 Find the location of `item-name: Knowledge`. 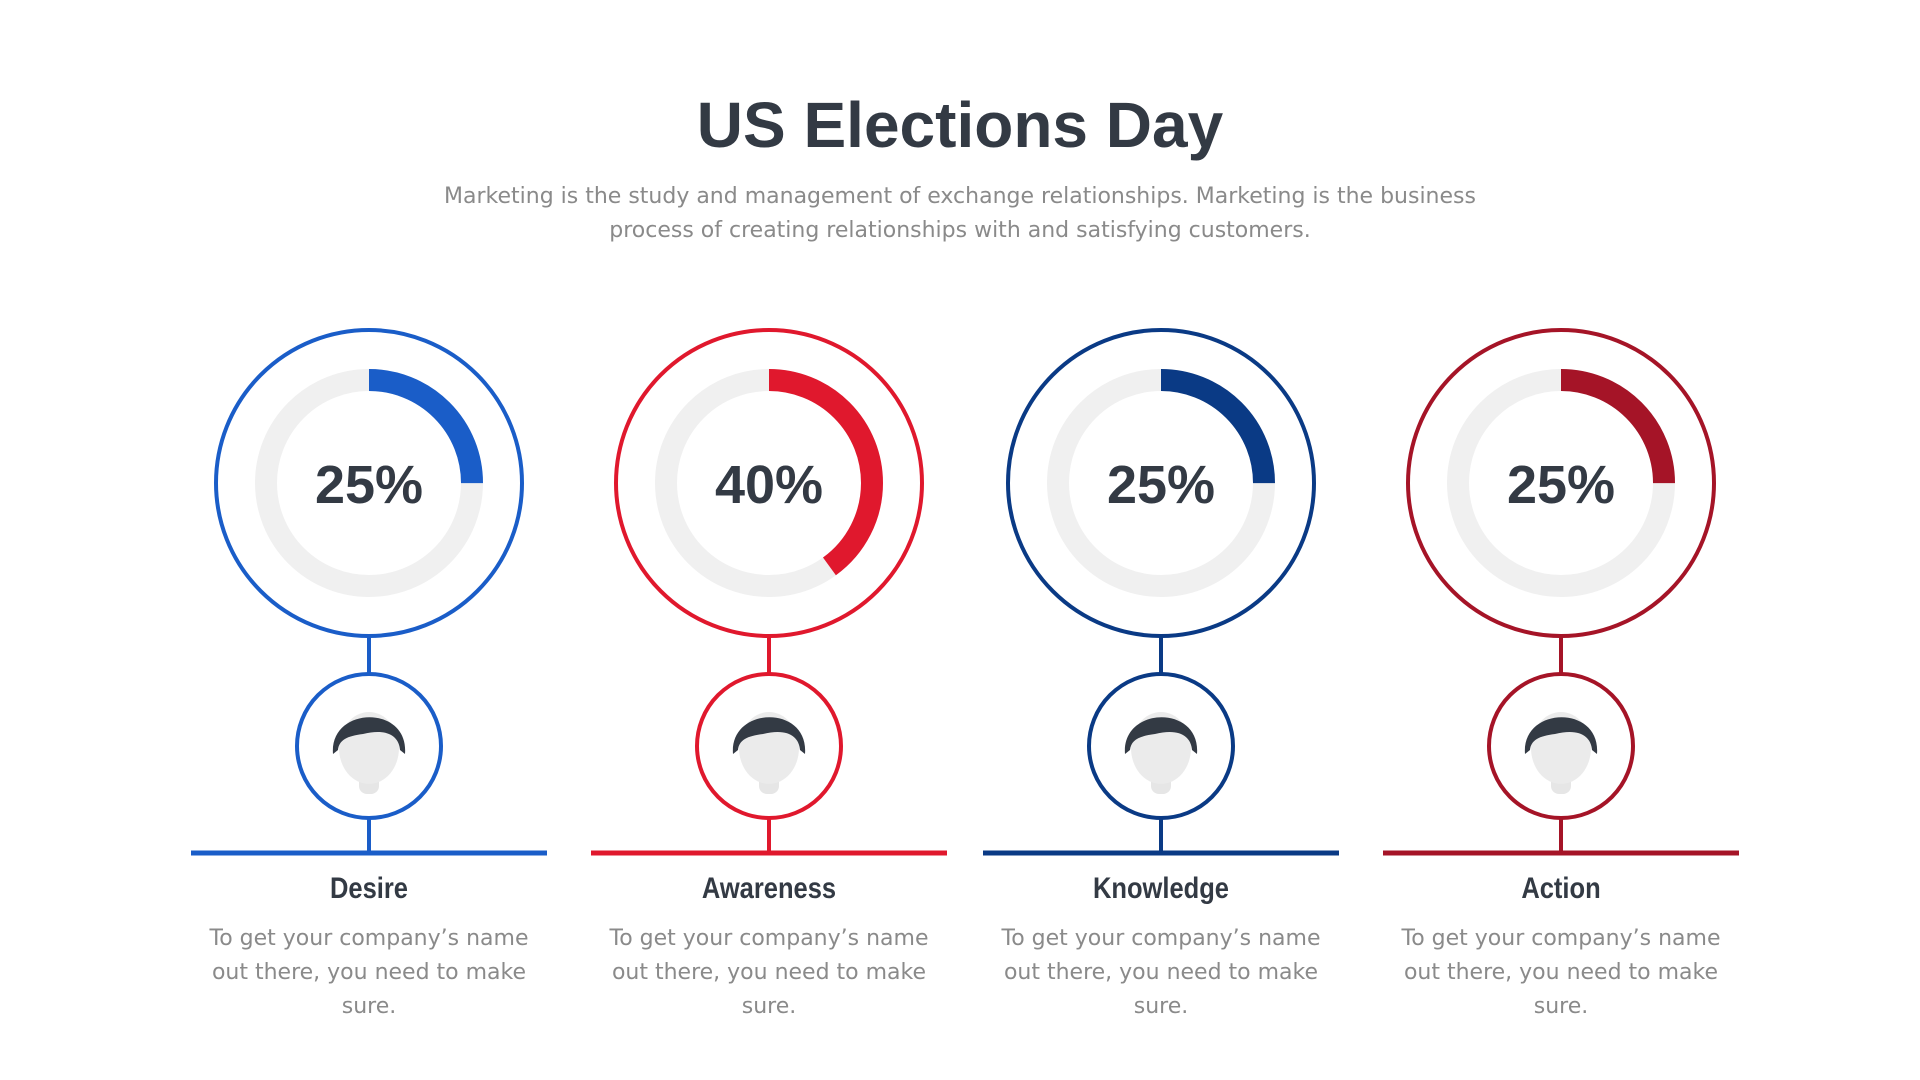

item-name: Knowledge is located at coordinates (1160, 888).